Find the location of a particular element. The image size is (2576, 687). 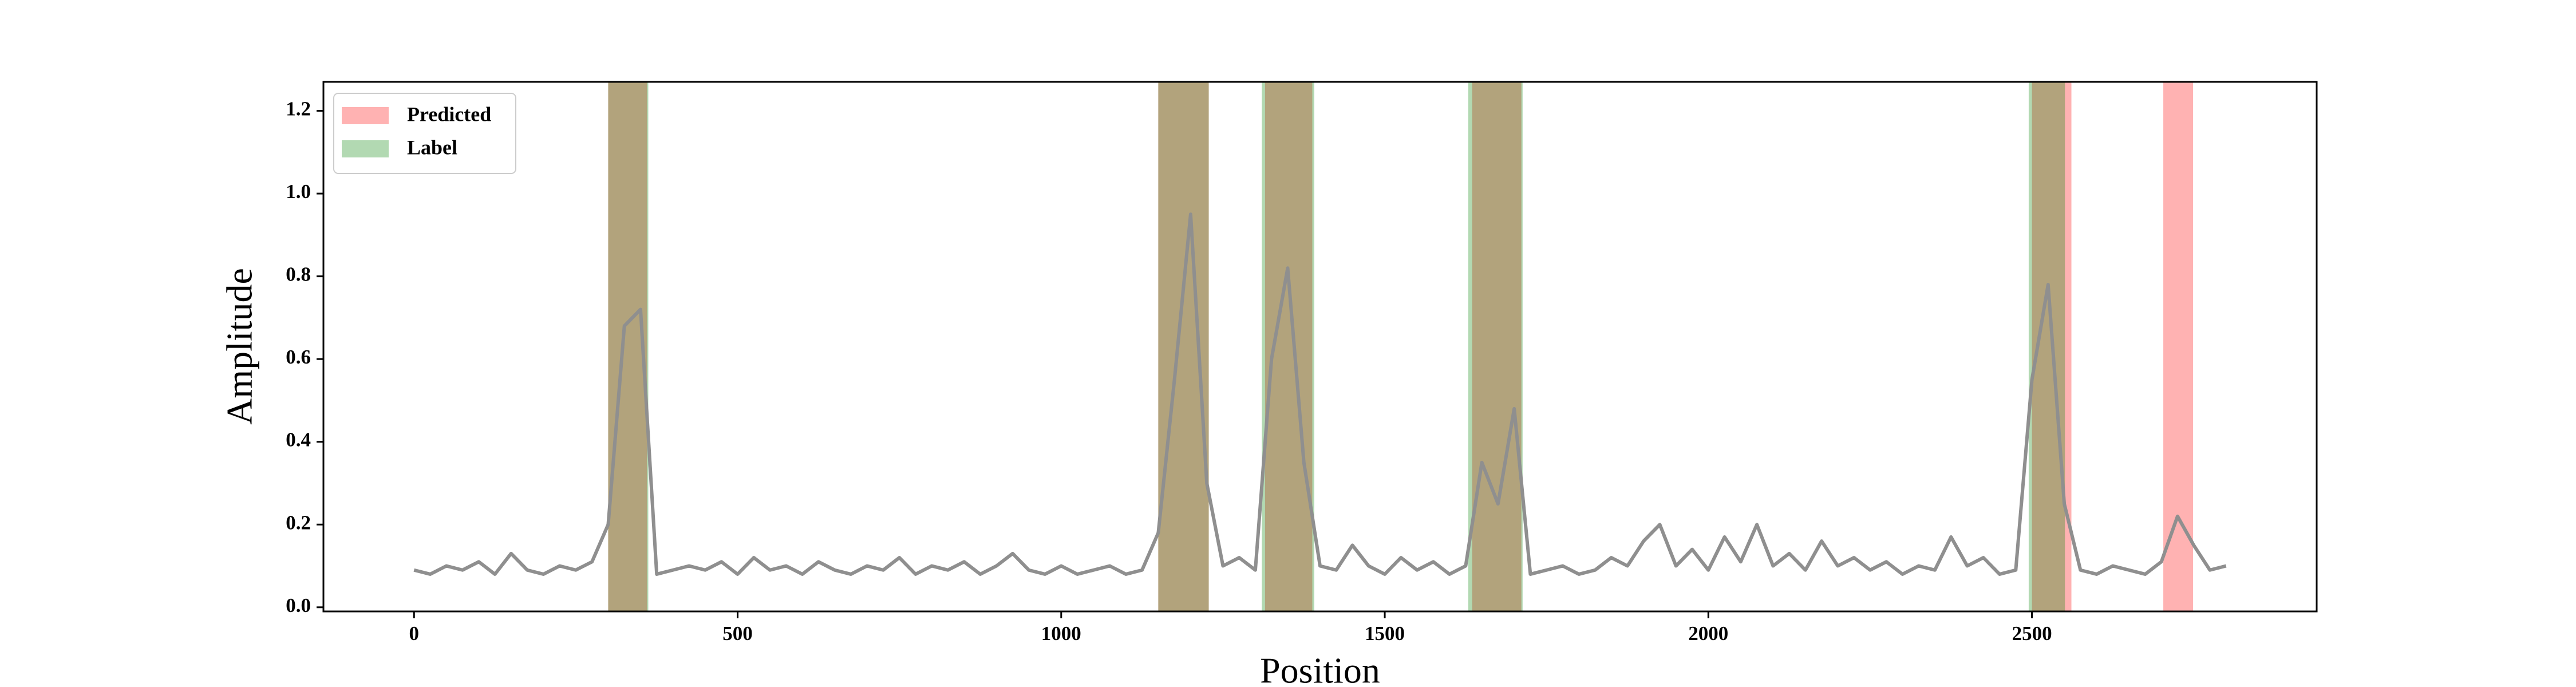

legend-label: Label is located at coordinates (432, 147).